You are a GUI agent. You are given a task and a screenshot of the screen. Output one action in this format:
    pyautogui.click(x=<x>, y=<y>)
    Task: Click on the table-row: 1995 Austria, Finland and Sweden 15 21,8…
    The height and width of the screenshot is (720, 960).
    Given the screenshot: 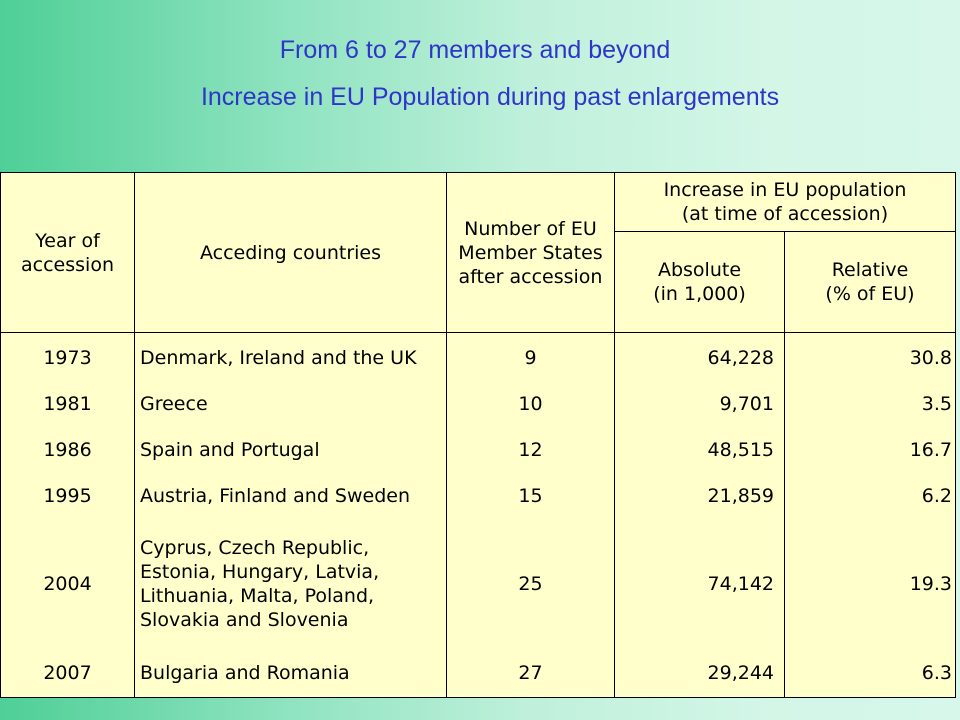 What is the action you would take?
    pyautogui.click(x=478, y=496)
    